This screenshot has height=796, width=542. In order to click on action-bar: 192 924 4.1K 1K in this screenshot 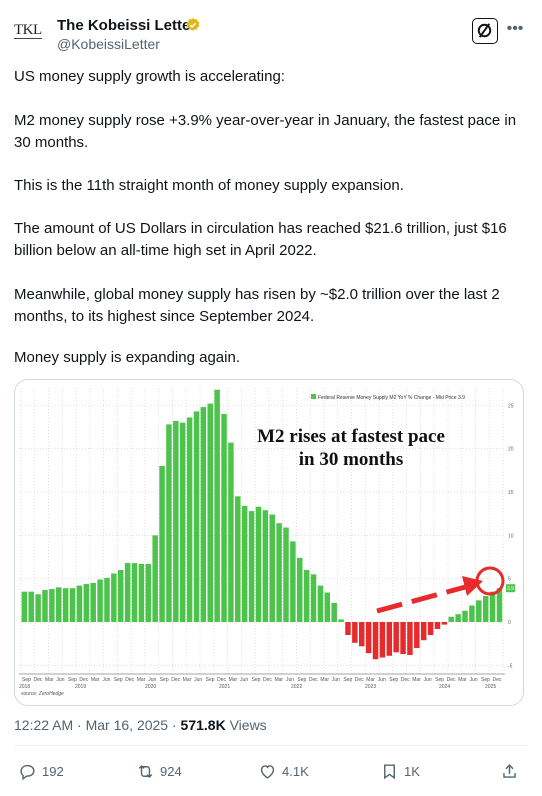, I will do `click(271, 771)`.